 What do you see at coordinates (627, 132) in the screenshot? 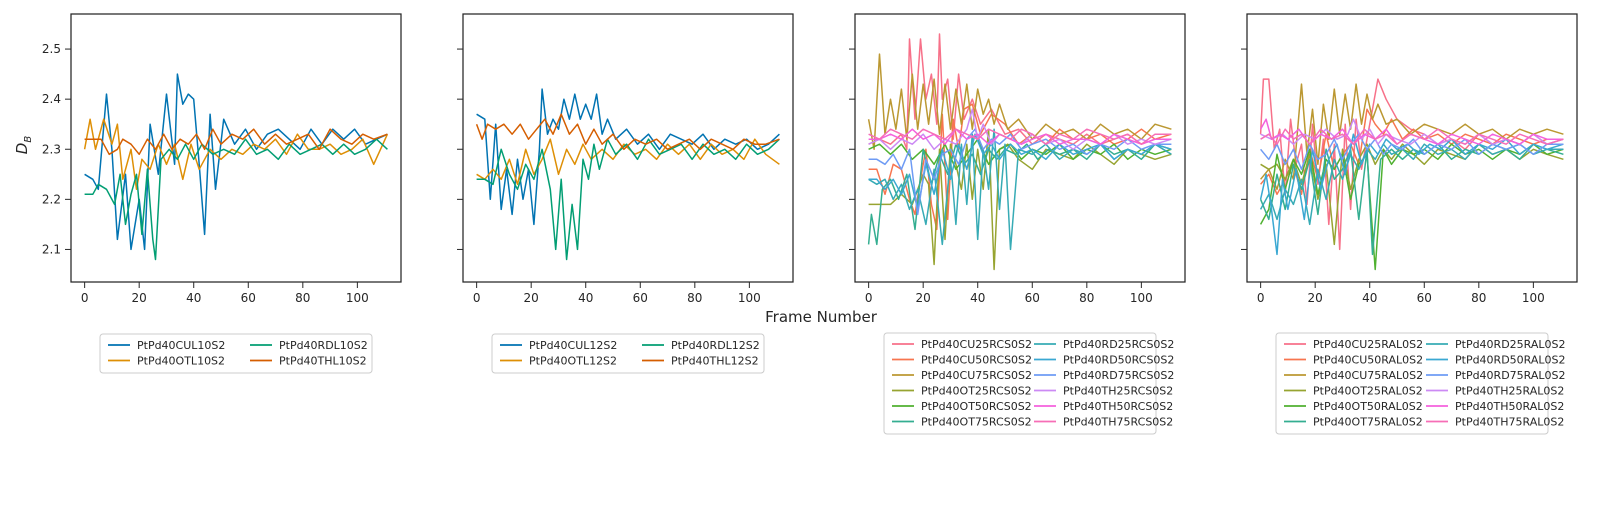
I see `series-line-ptpd40thl12s2` at bounding box center [627, 132].